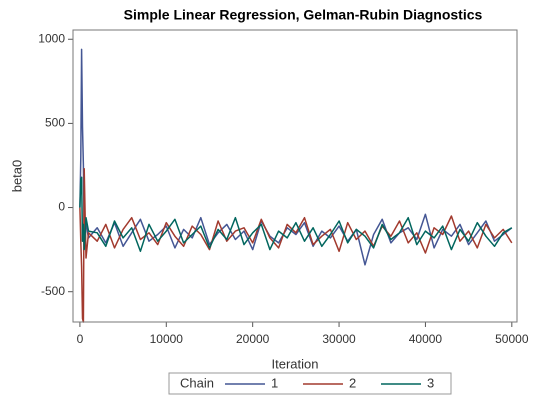 The height and width of the screenshot is (405, 540). Describe the element at coordinates (61, 207) in the screenshot. I see `y-tick-label: 0` at that location.